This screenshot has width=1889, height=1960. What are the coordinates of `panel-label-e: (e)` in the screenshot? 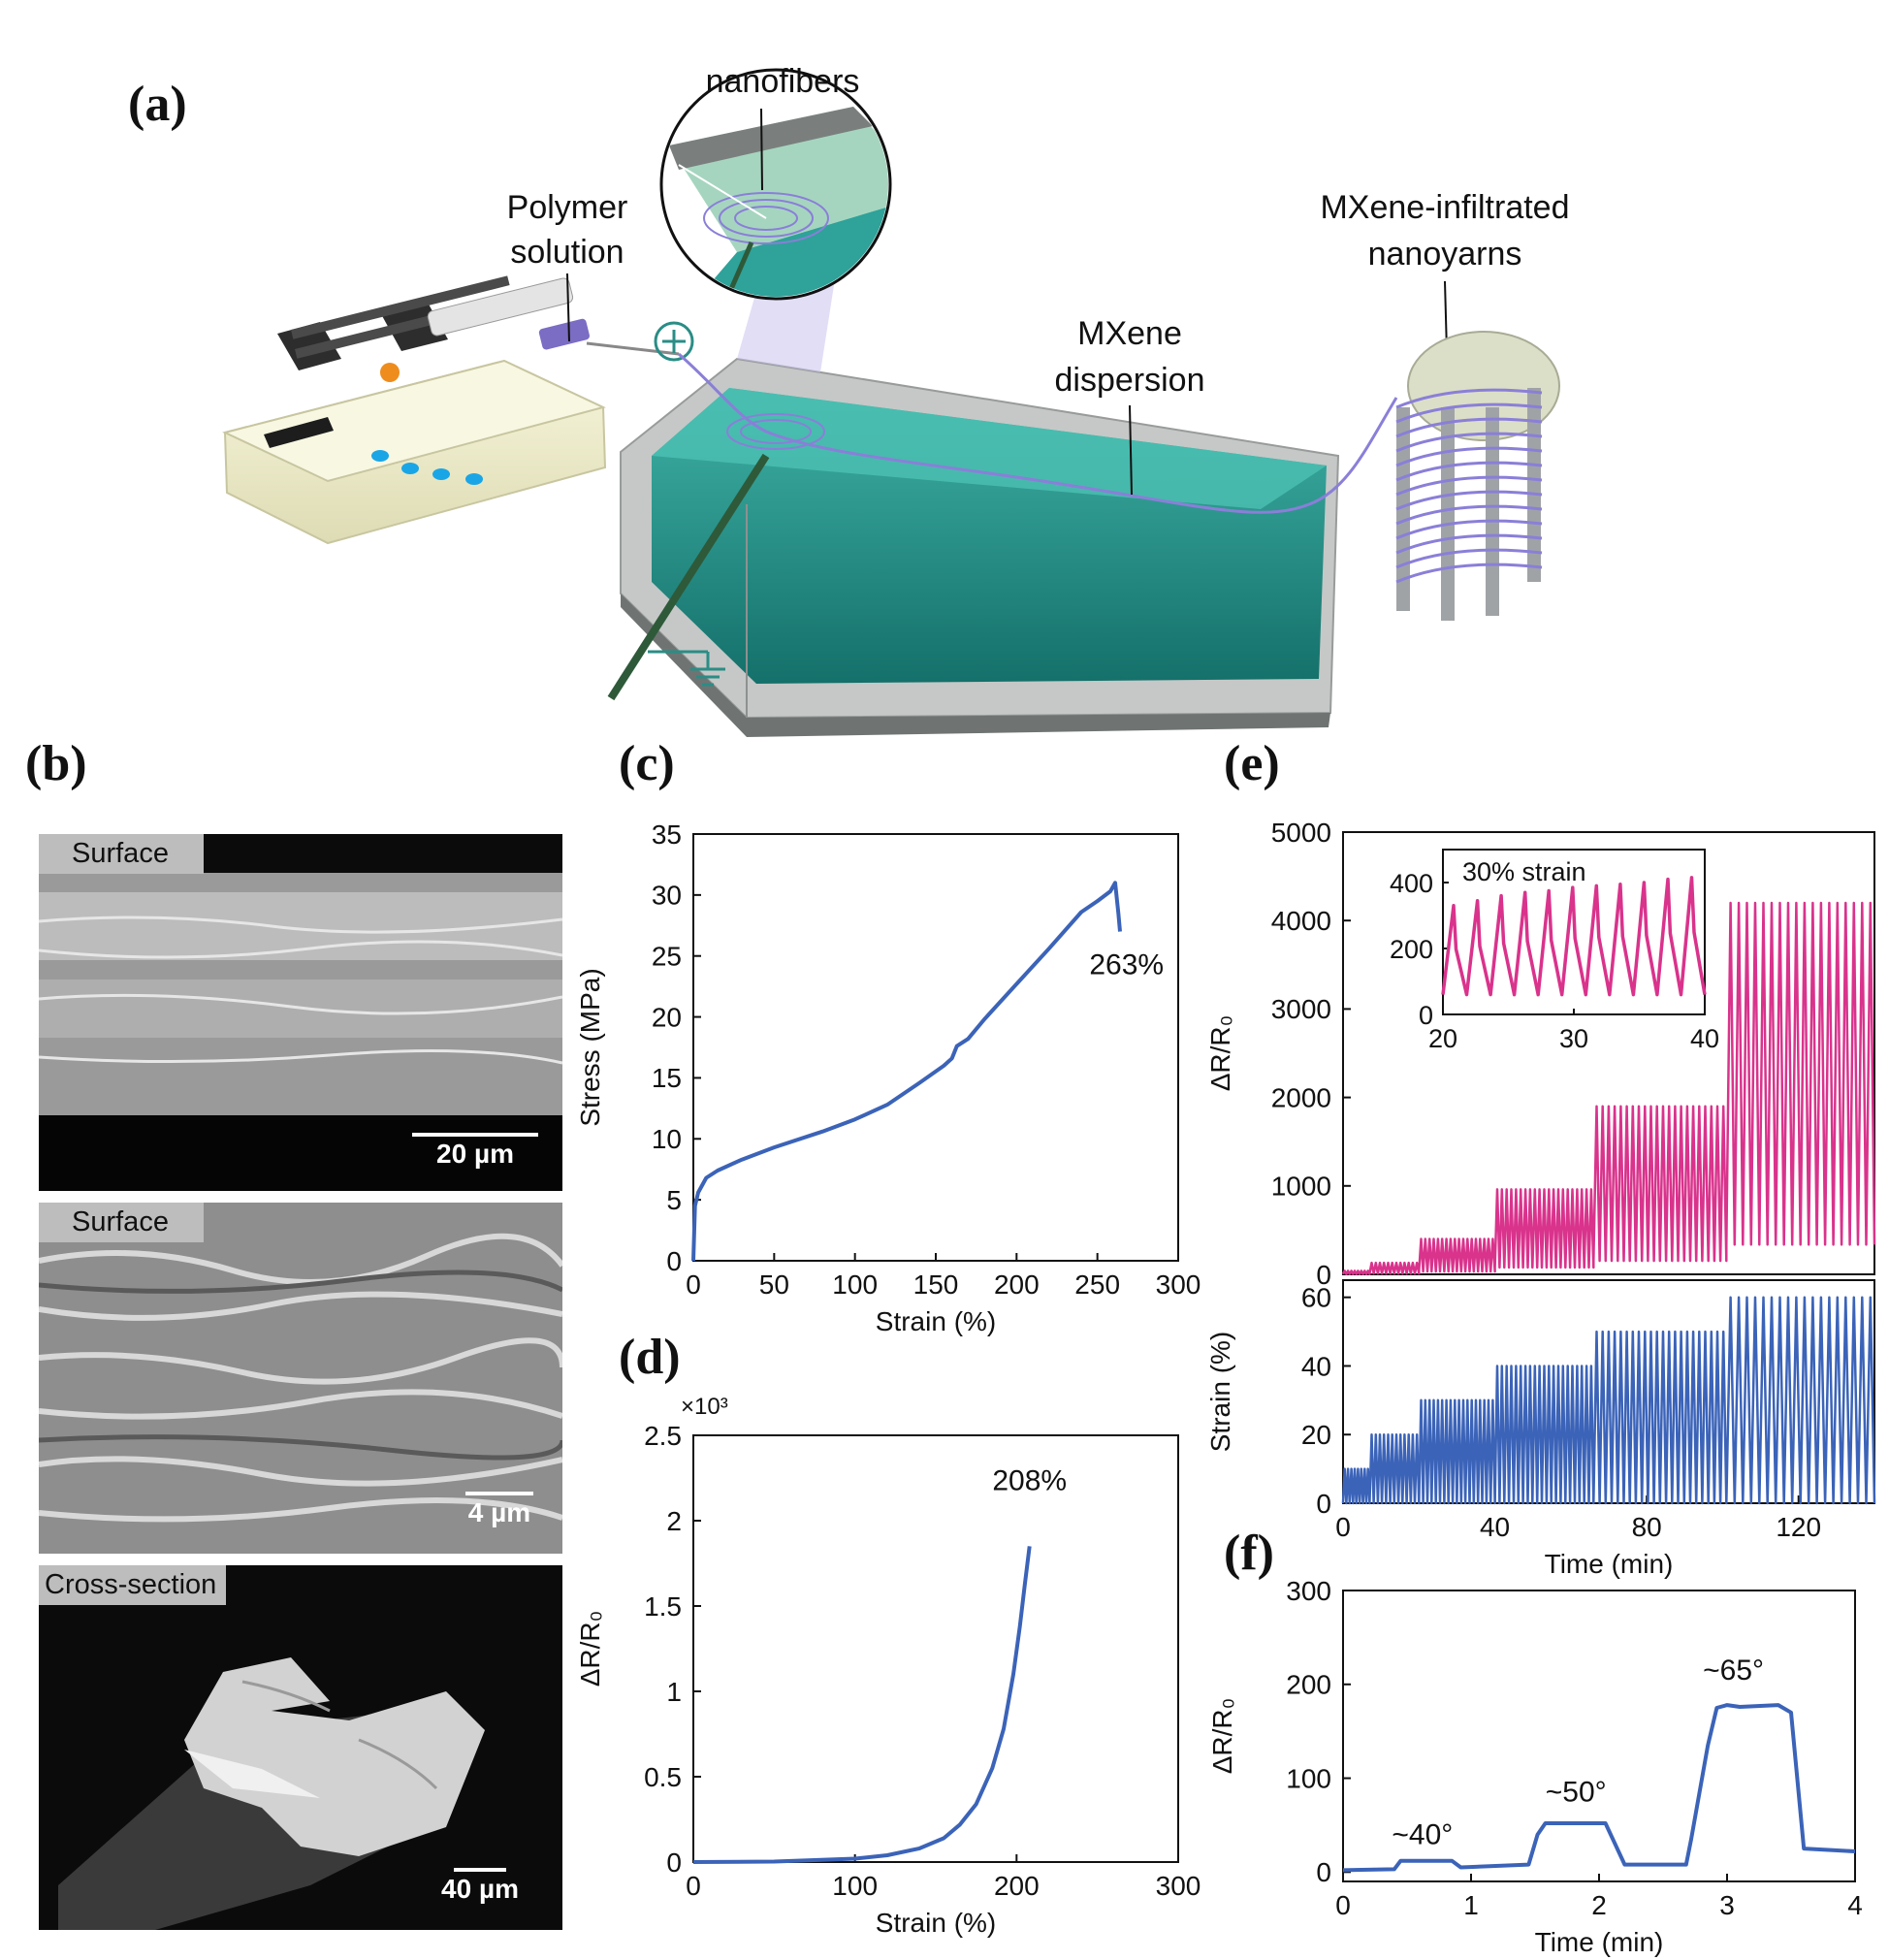 It's located at (1252, 763).